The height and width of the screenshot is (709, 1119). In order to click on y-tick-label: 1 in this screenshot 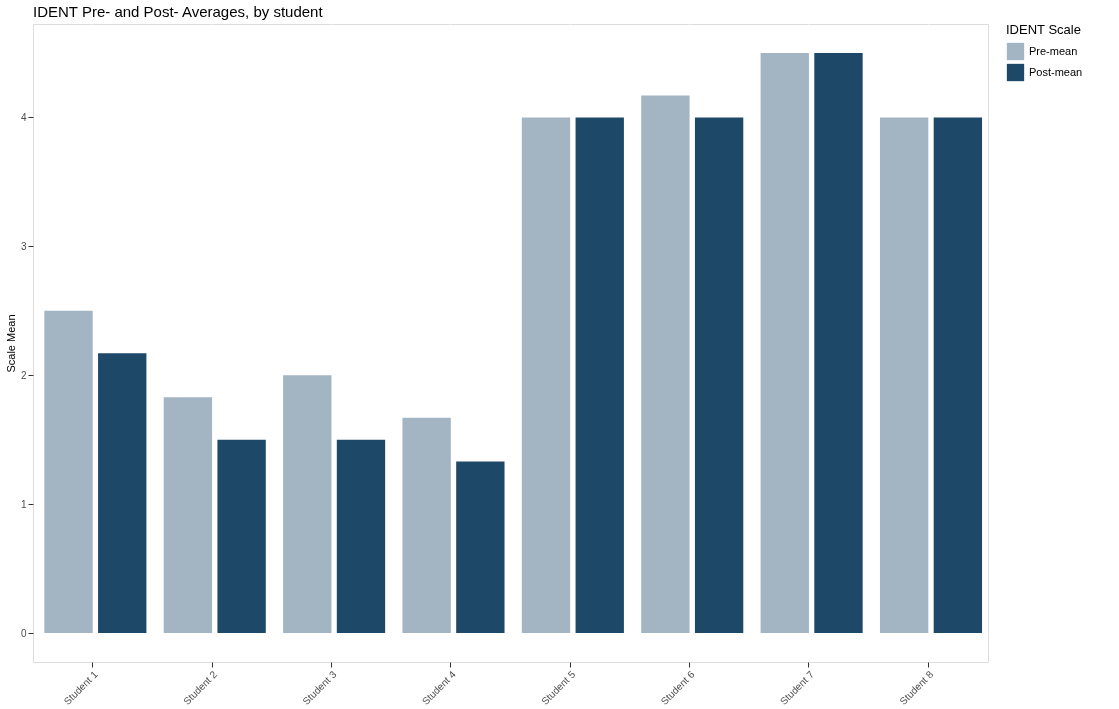, I will do `click(23, 504)`.